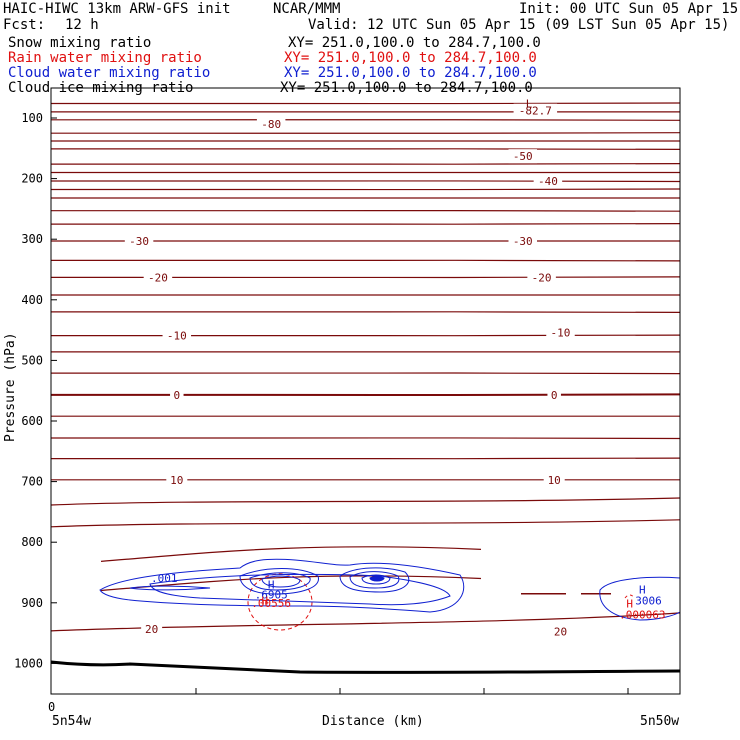  Describe the element at coordinates (32, 239) in the screenshot. I see `y-tick-label: 300` at that location.